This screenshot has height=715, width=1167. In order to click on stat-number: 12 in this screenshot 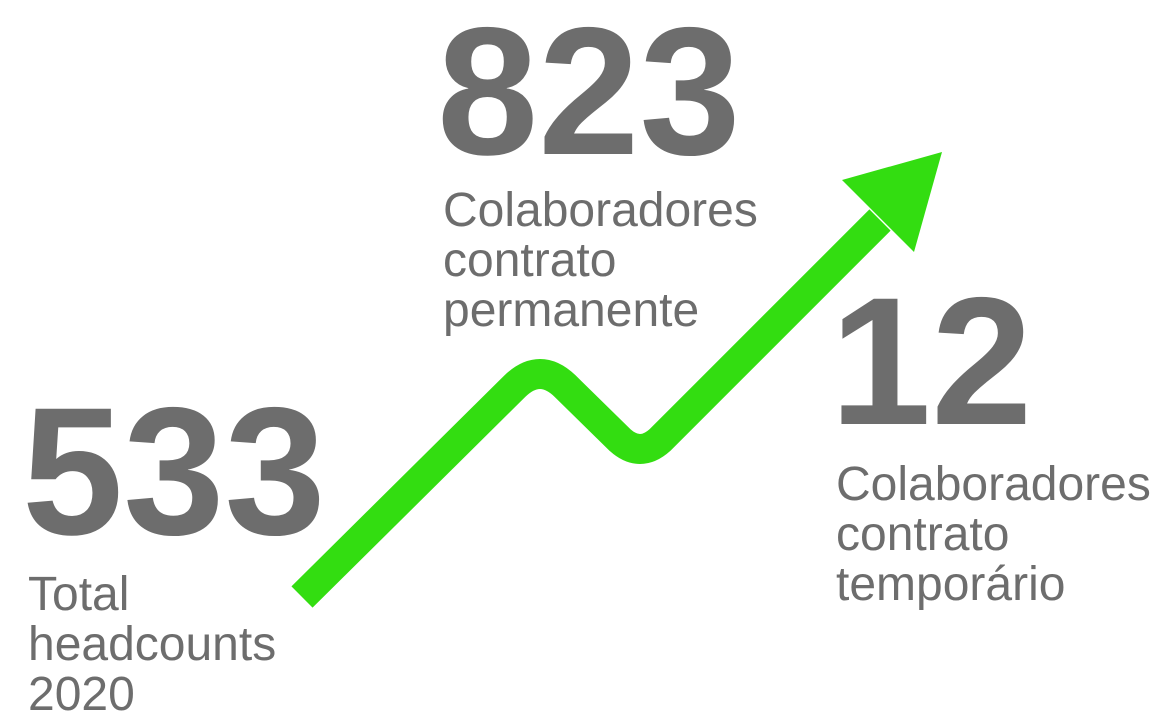, I will do `click(931, 361)`.